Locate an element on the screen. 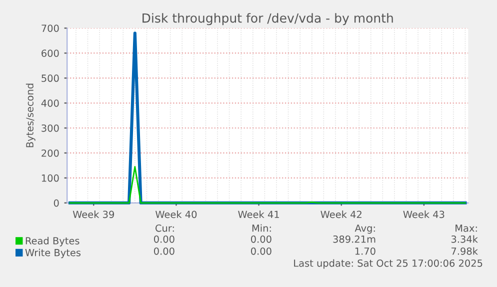  text: 1.70 is located at coordinates (365, 251).